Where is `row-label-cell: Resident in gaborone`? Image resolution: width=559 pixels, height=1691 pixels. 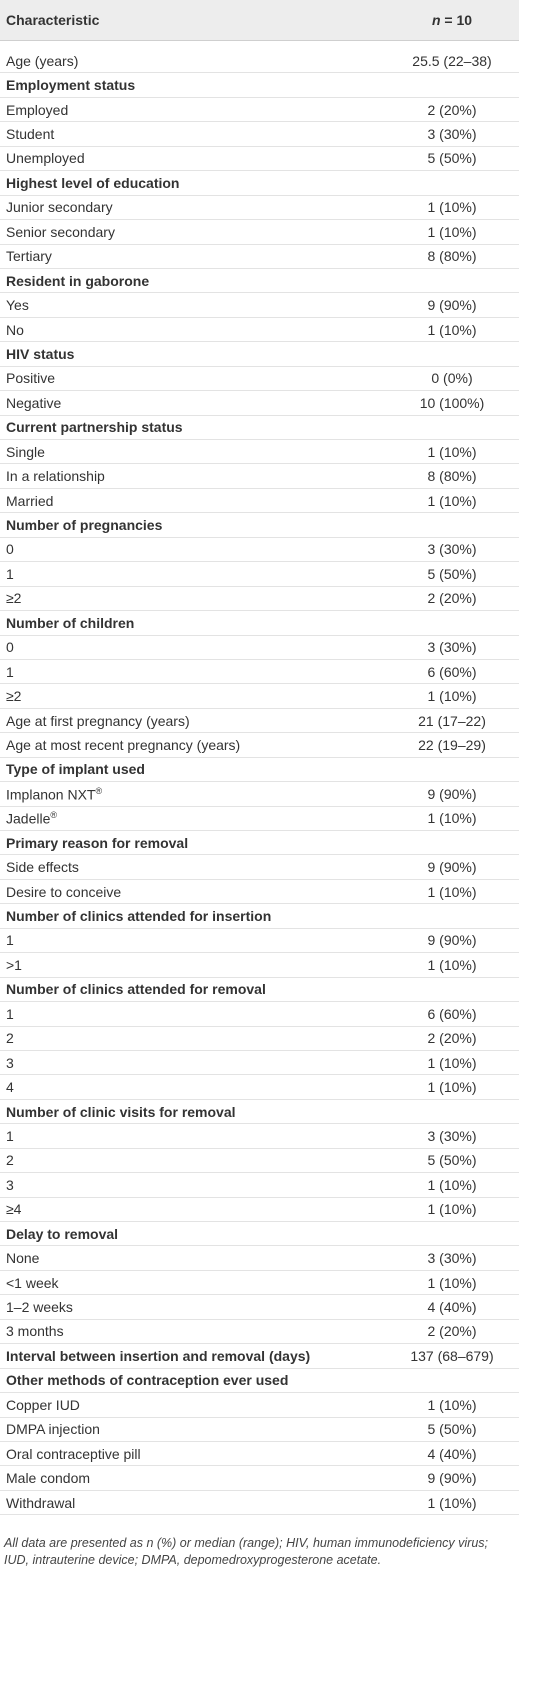 row-label-cell: Resident in gaborone is located at coordinates (192, 281).